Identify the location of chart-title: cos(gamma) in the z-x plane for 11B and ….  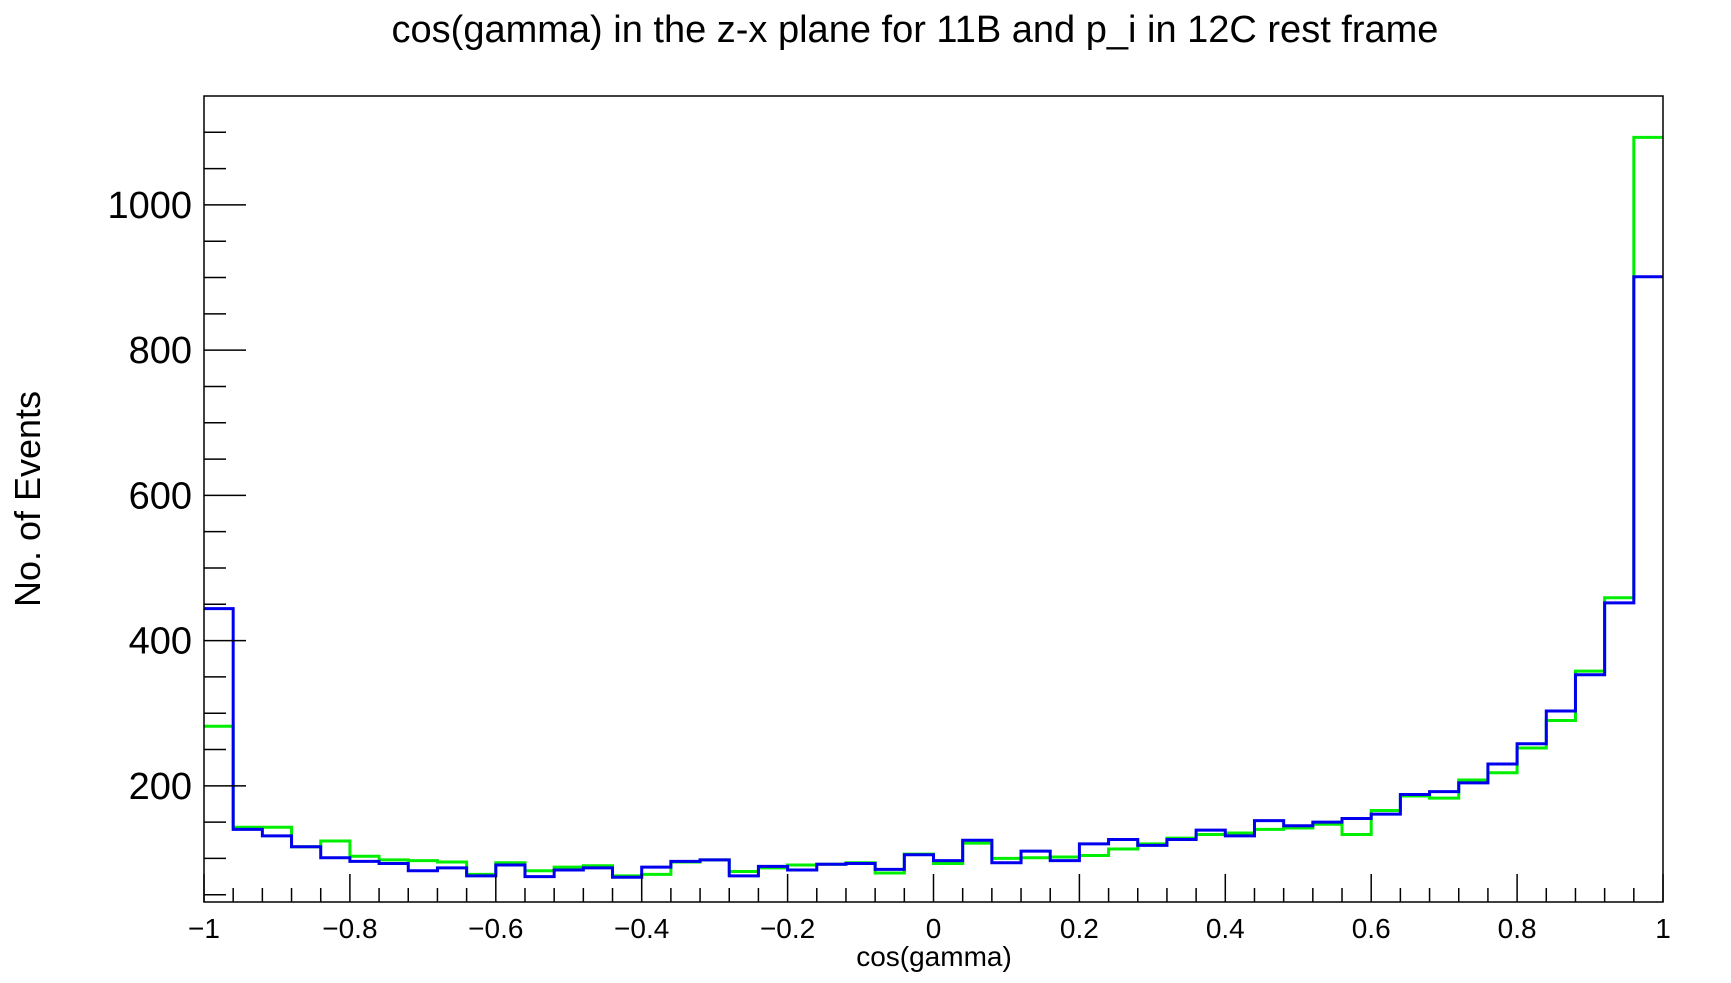
(915, 30).